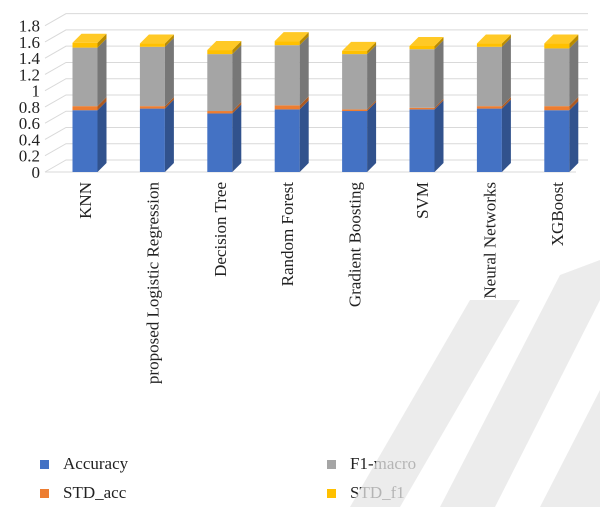 The image size is (600, 507). I want to click on legend-swatch-accuracy, so click(44, 464).